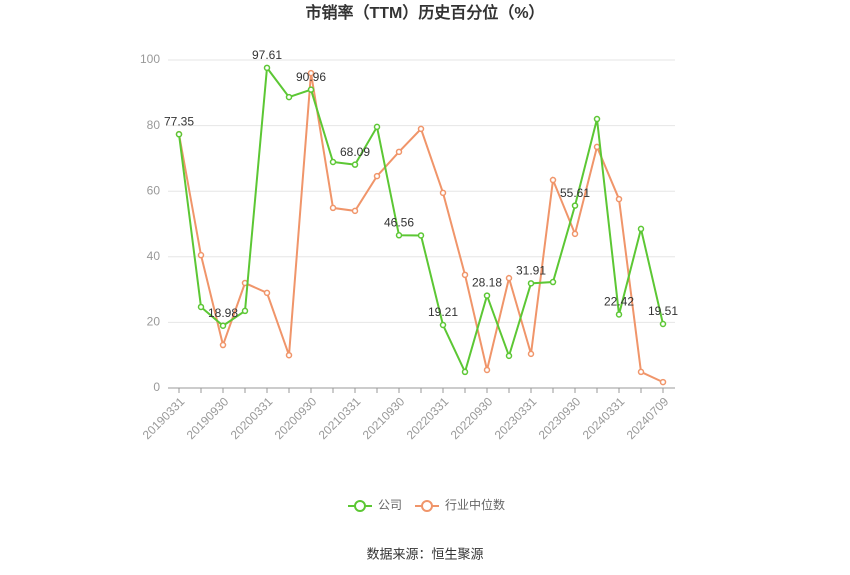 This screenshot has height=575, width=850. I want to click on data-label: 68.09, so click(355, 152).